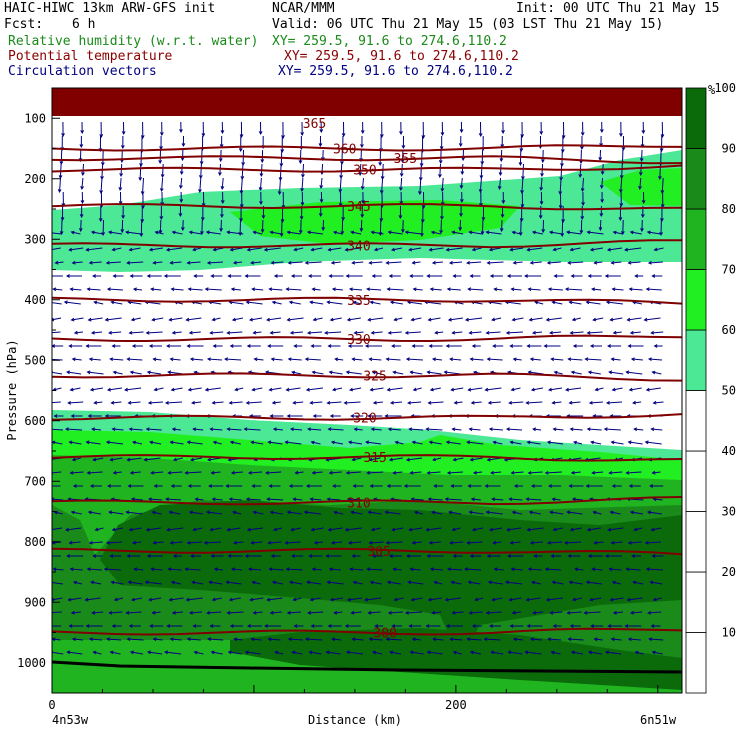 The image size is (740, 740). I want to click on colorbar-label: 100, so click(725, 88).